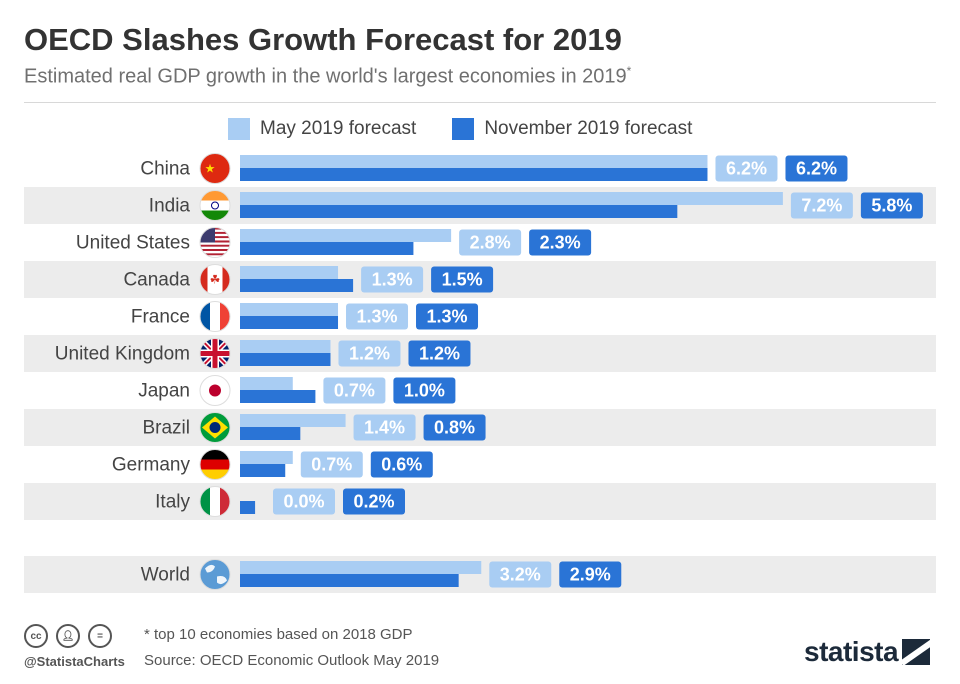 The image size is (960, 684). Describe the element at coordinates (303, 501) in the screenshot. I see `value-label-may: 0.0%` at that location.